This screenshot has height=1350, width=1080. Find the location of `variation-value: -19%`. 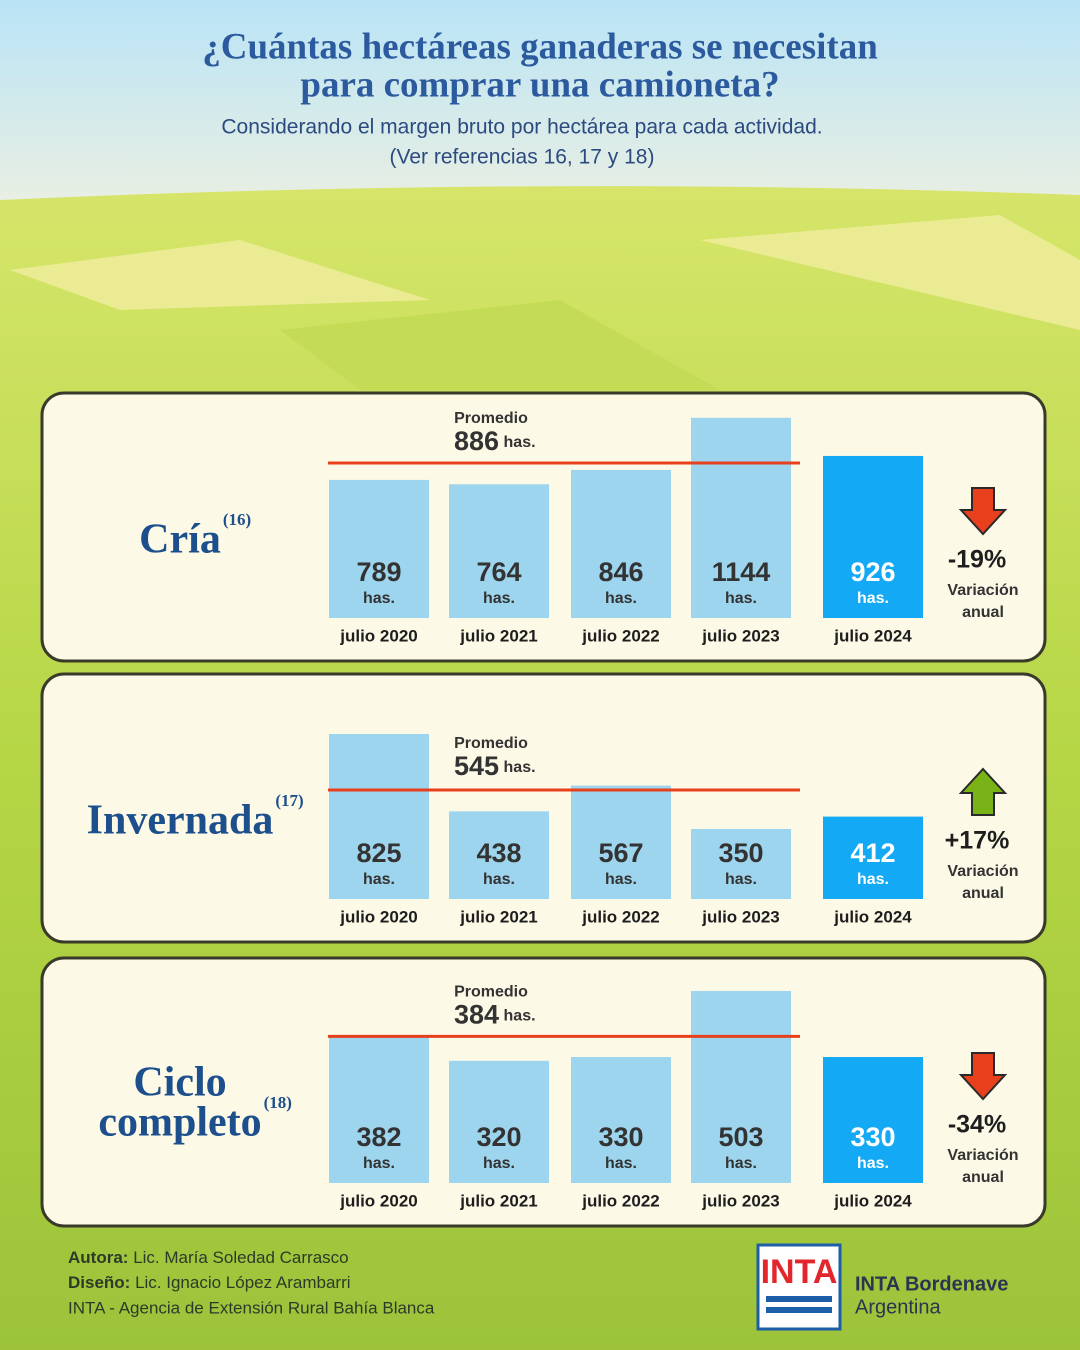

variation-value: -19% is located at coordinates (977, 560).